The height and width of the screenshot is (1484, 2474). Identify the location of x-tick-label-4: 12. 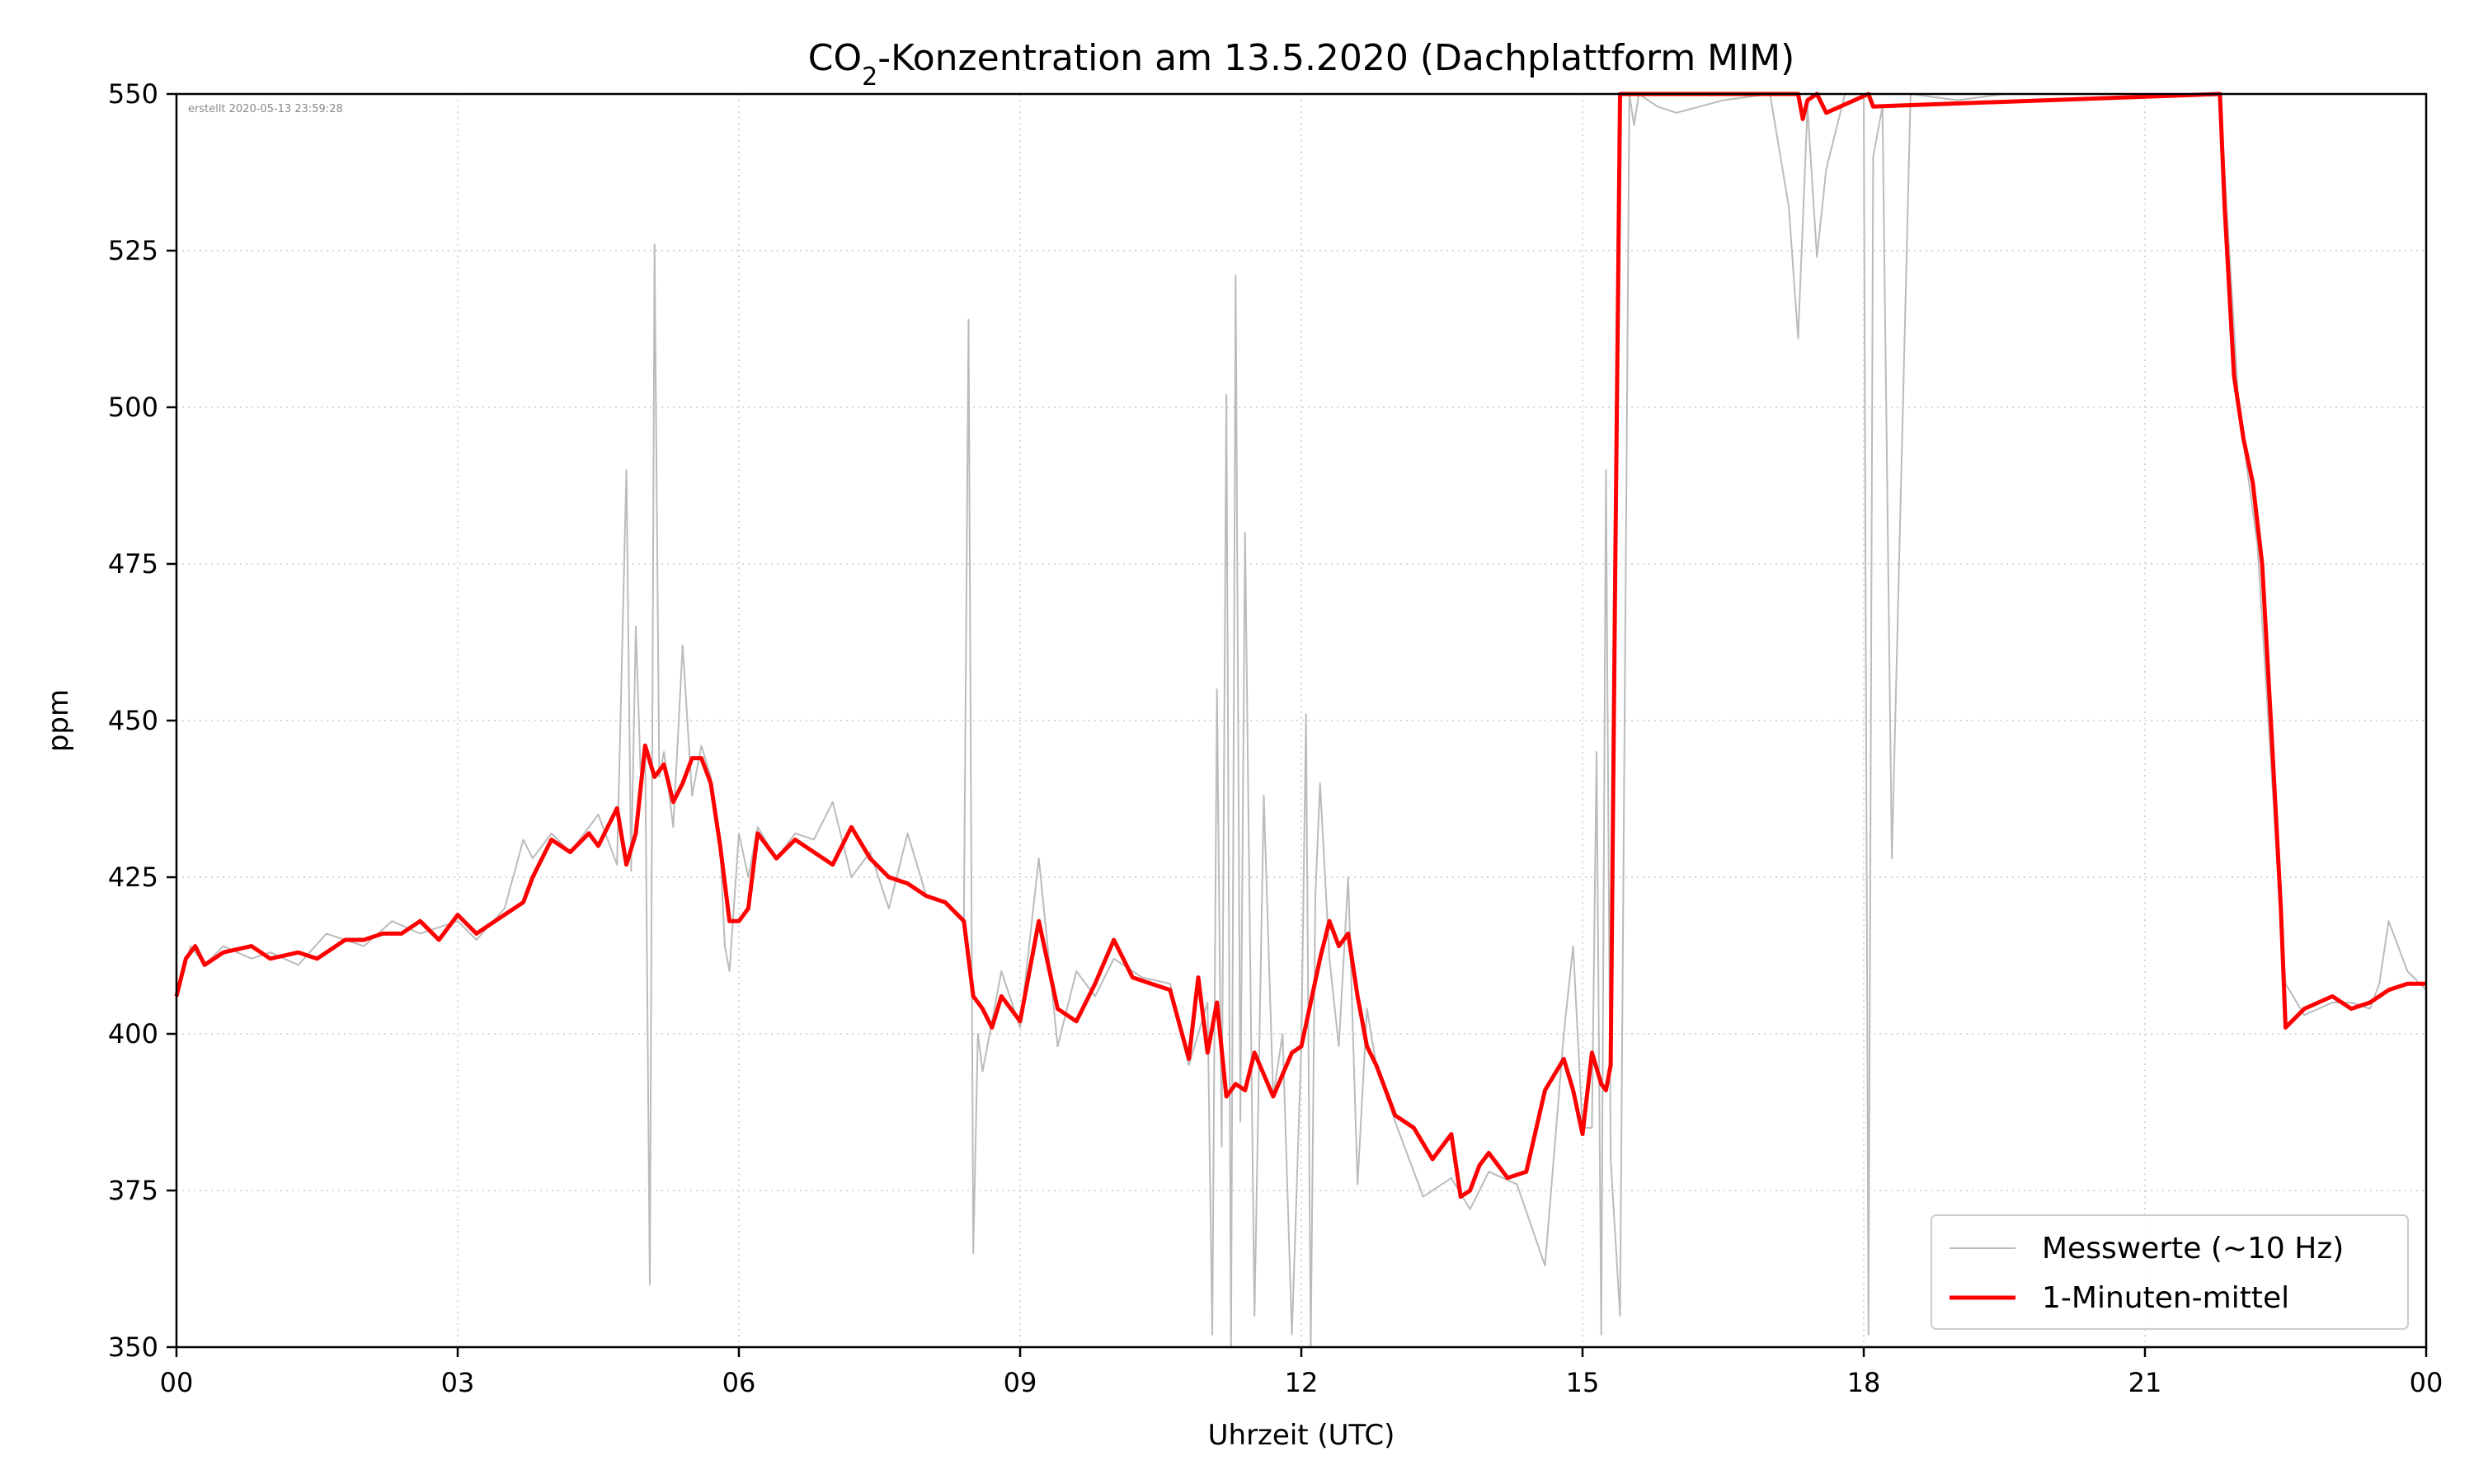
(1302, 1382).